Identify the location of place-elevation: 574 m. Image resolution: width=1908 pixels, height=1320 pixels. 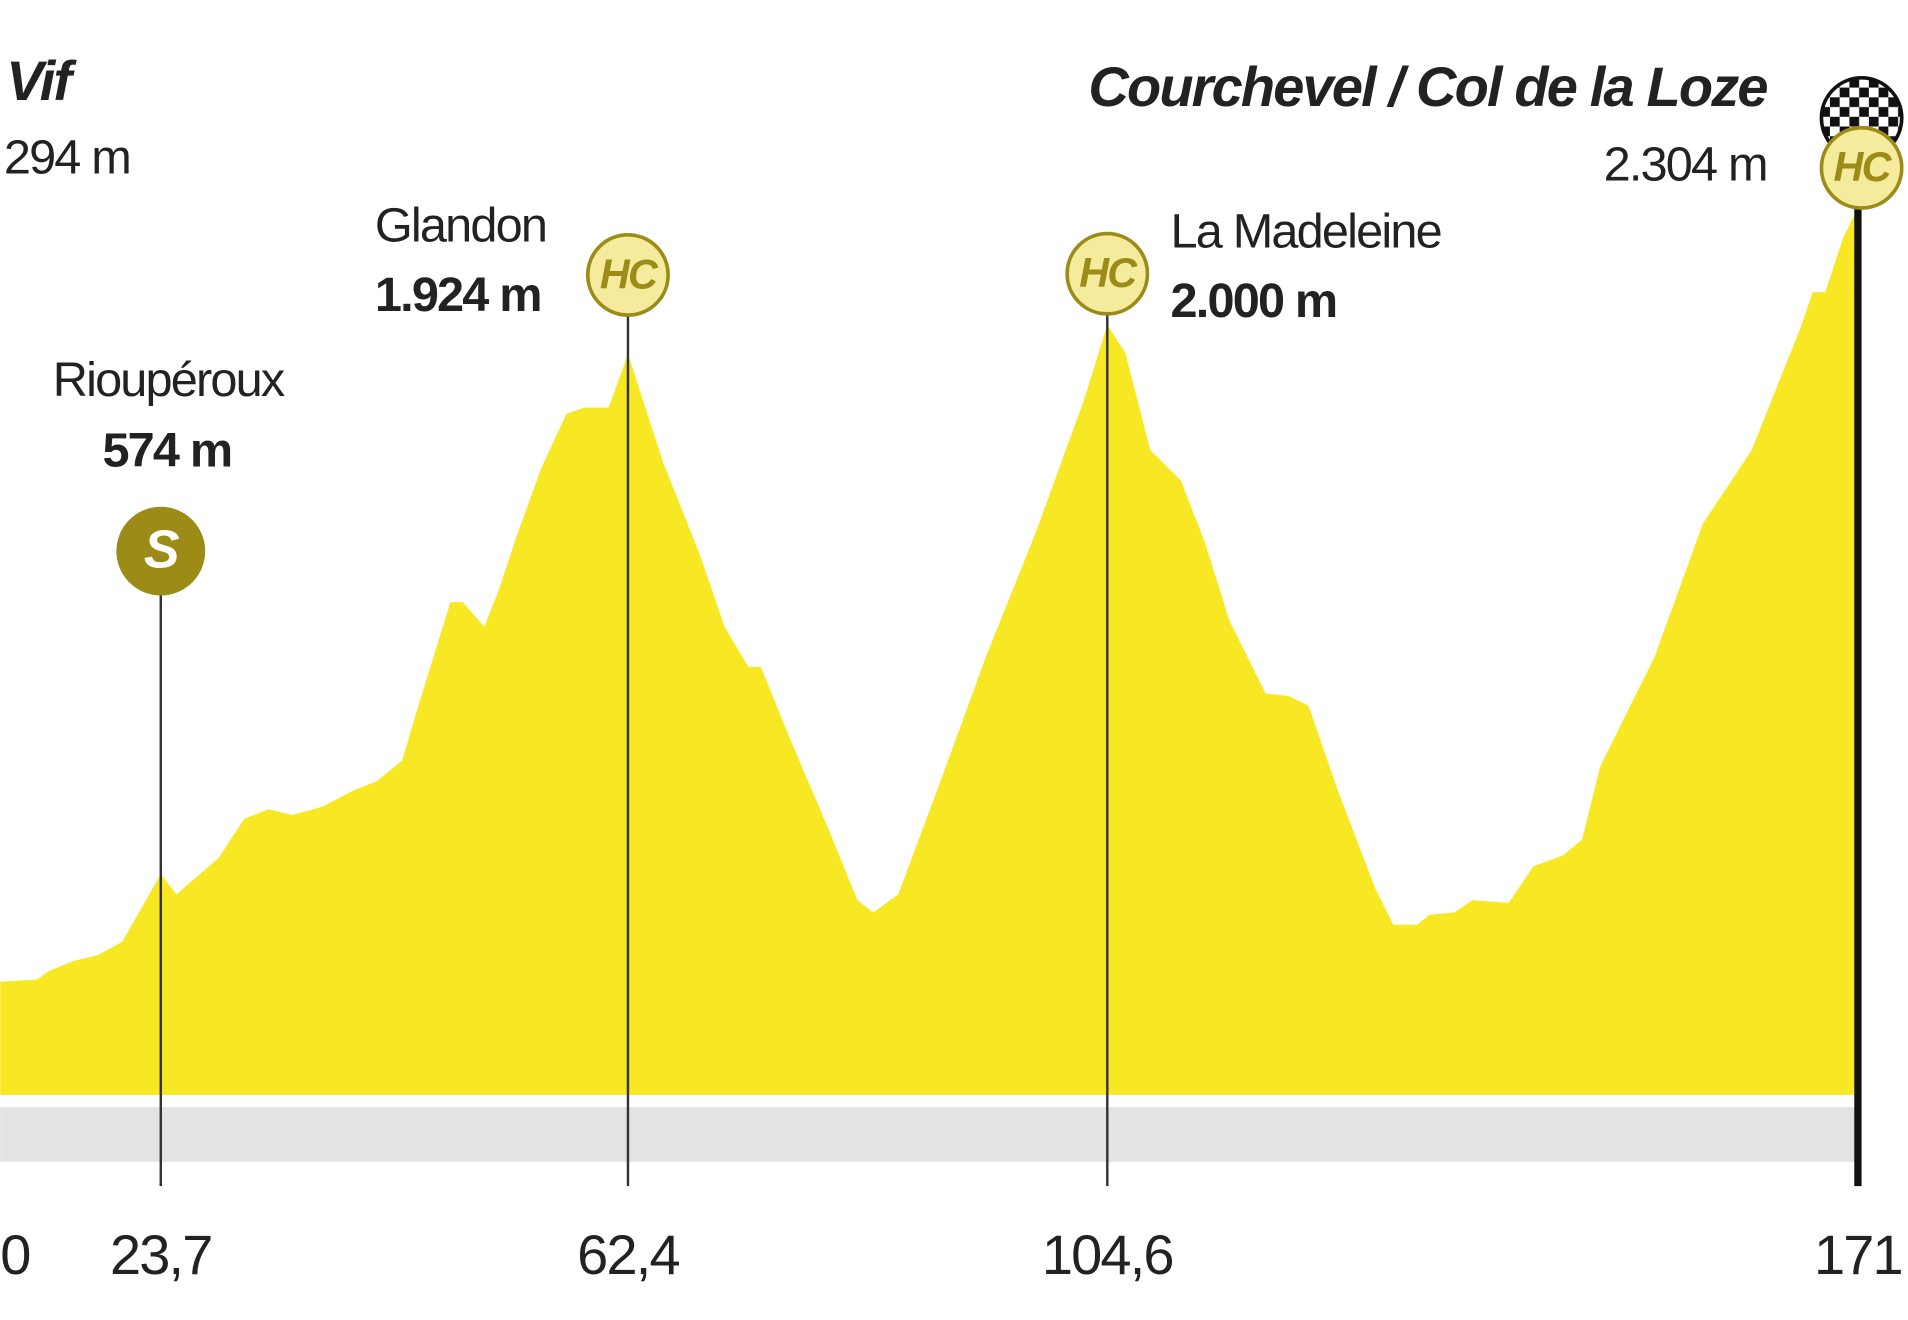
(166, 451).